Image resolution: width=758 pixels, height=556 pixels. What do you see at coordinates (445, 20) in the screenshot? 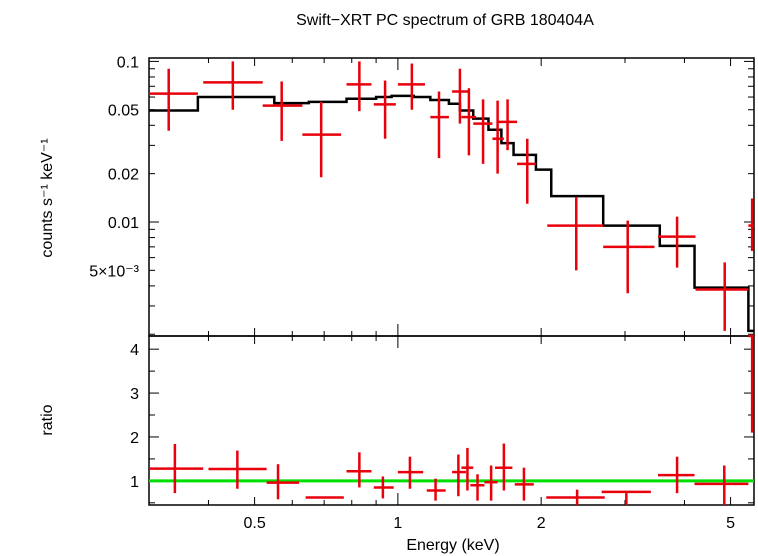
I see `chart-title: Swift−XRT PC spectrum of GRB 180404A` at bounding box center [445, 20].